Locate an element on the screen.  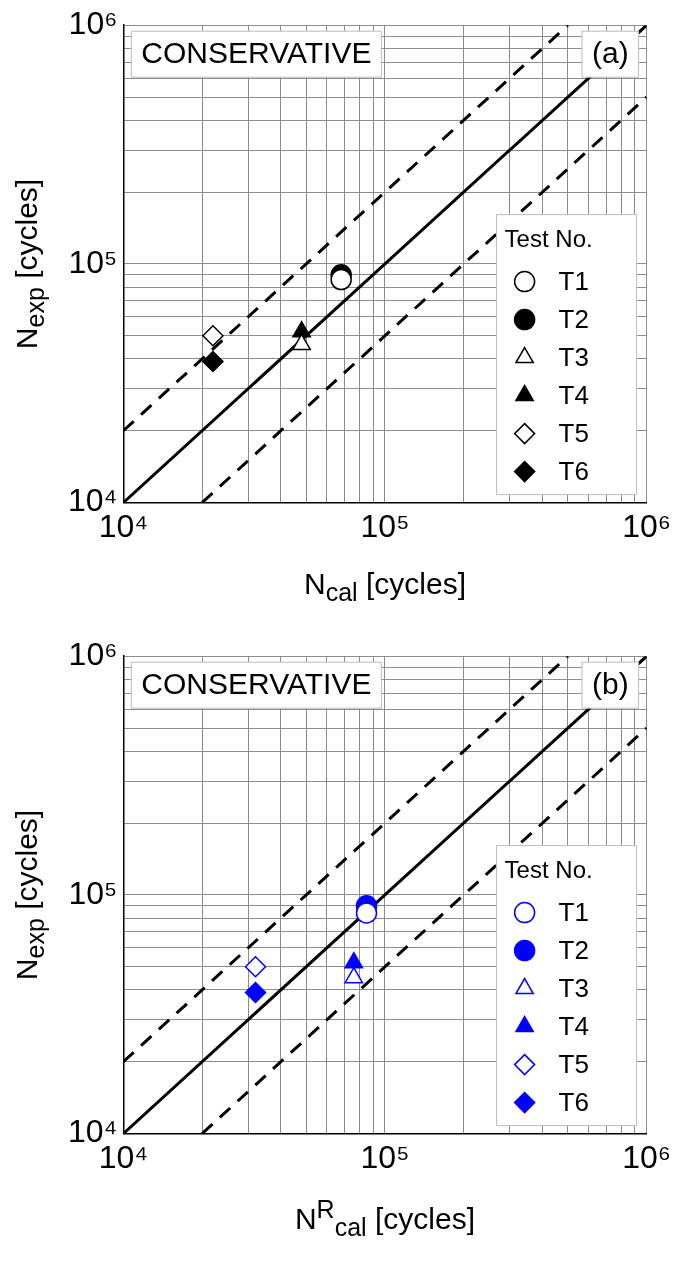
x-axis-title: N$^{R}$$_{cal}$ [cycles] is located at coordinates (384, 1218).